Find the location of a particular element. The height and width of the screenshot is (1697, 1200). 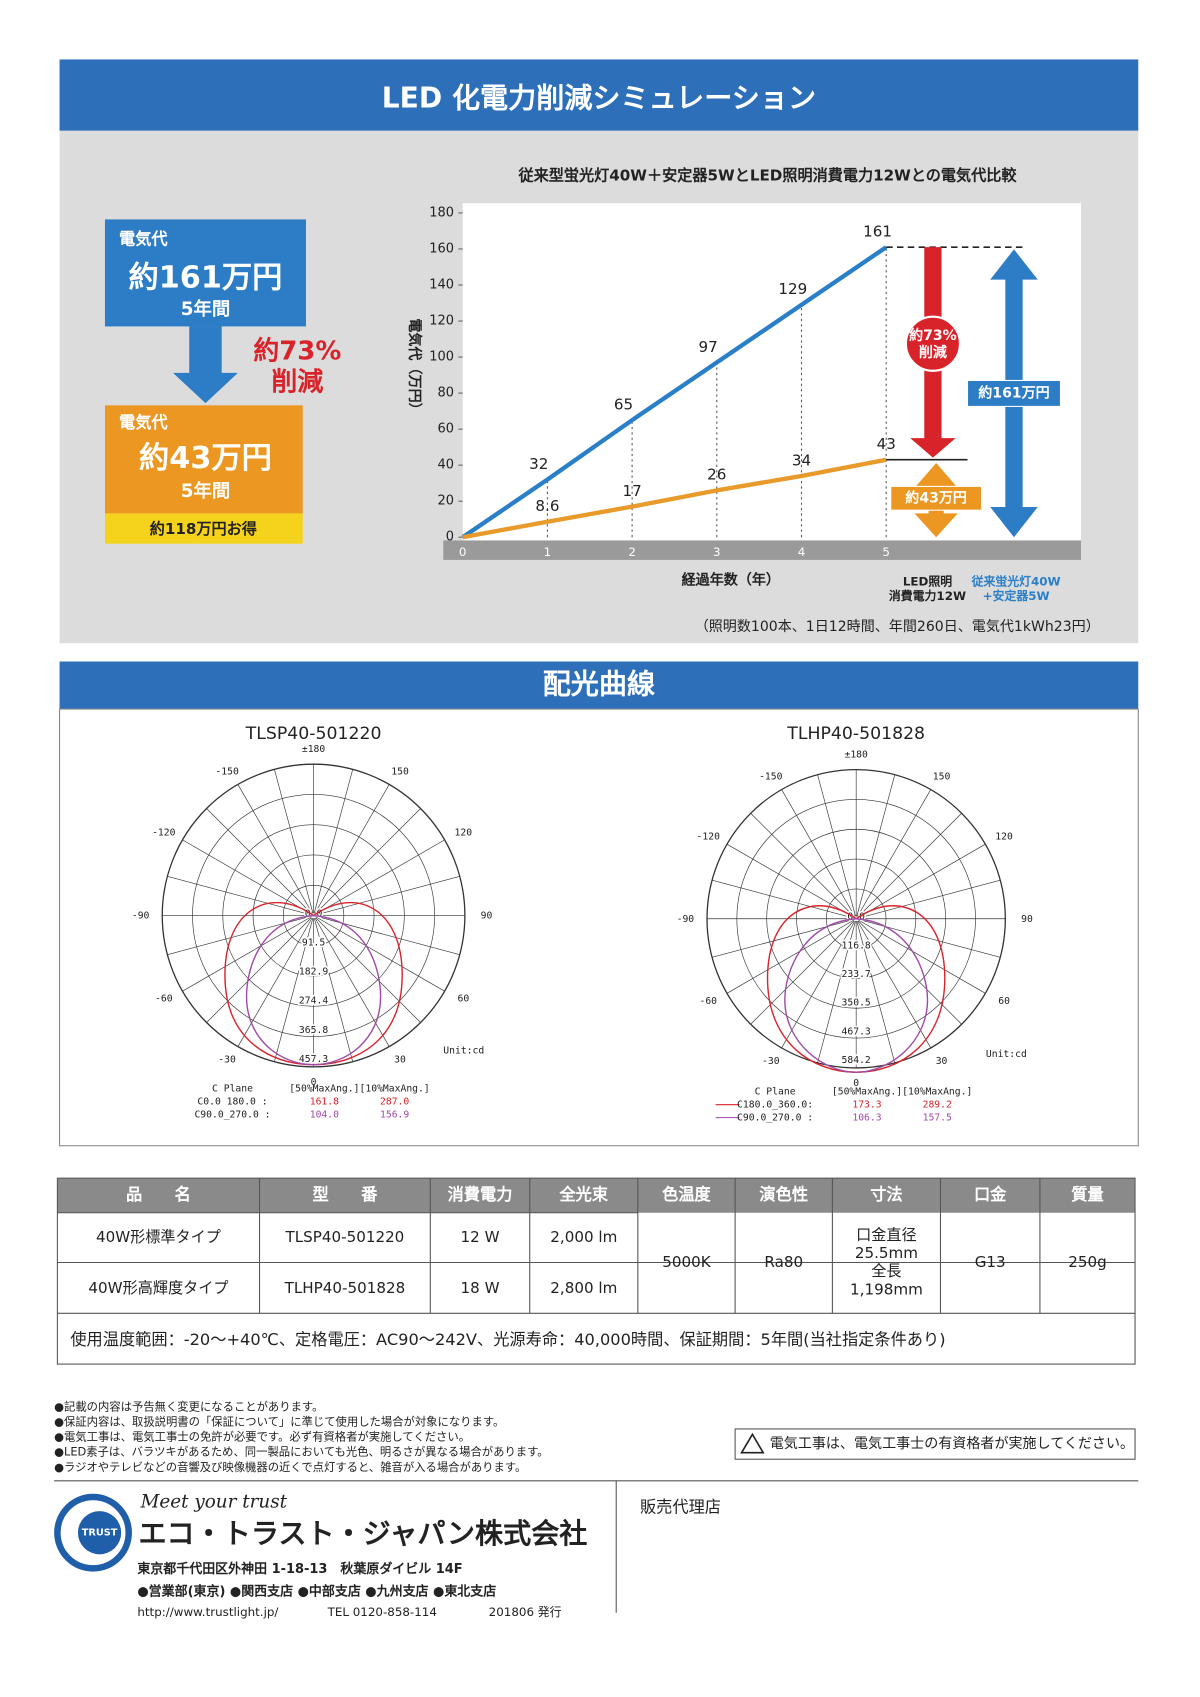

x-axis-band is located at coordinates (762, 550).